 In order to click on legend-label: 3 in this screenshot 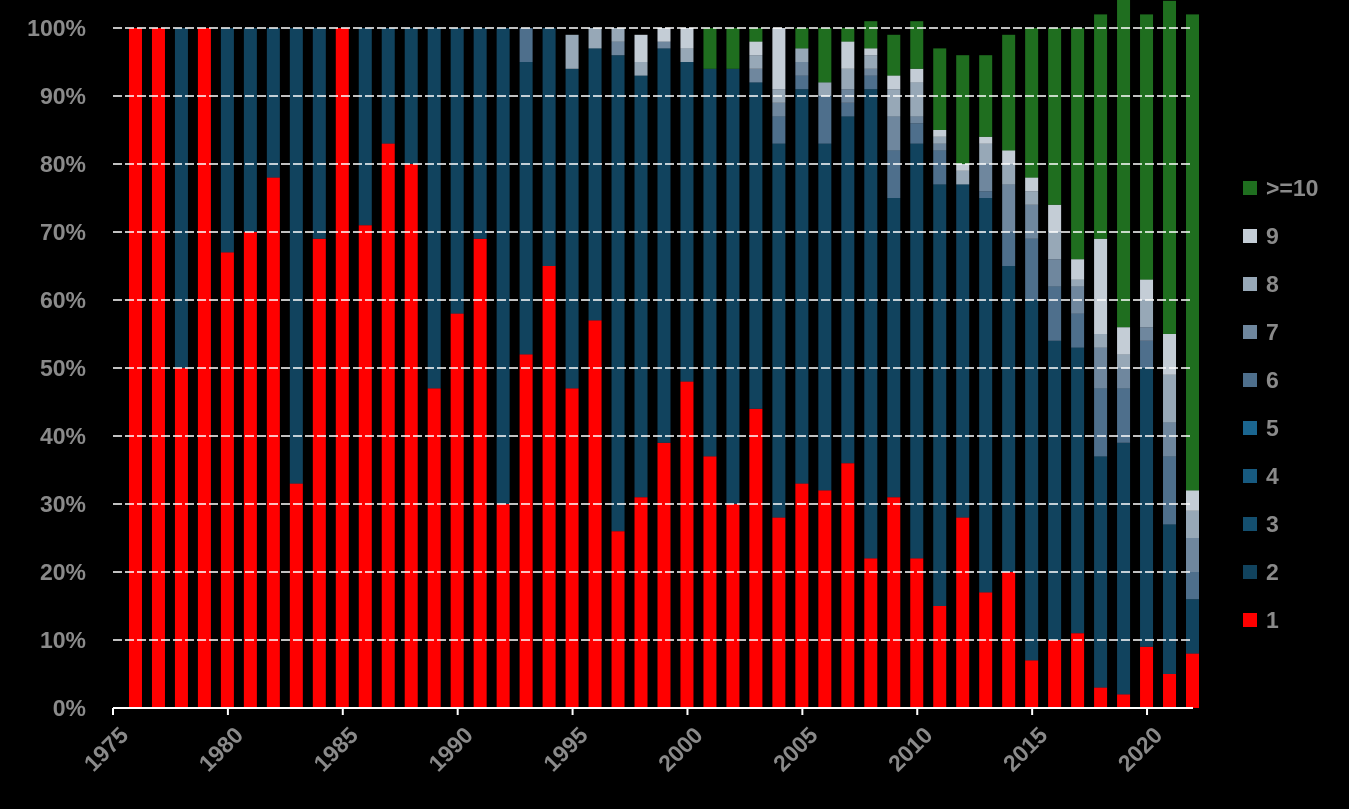, I will do `click(1272, 524)`.